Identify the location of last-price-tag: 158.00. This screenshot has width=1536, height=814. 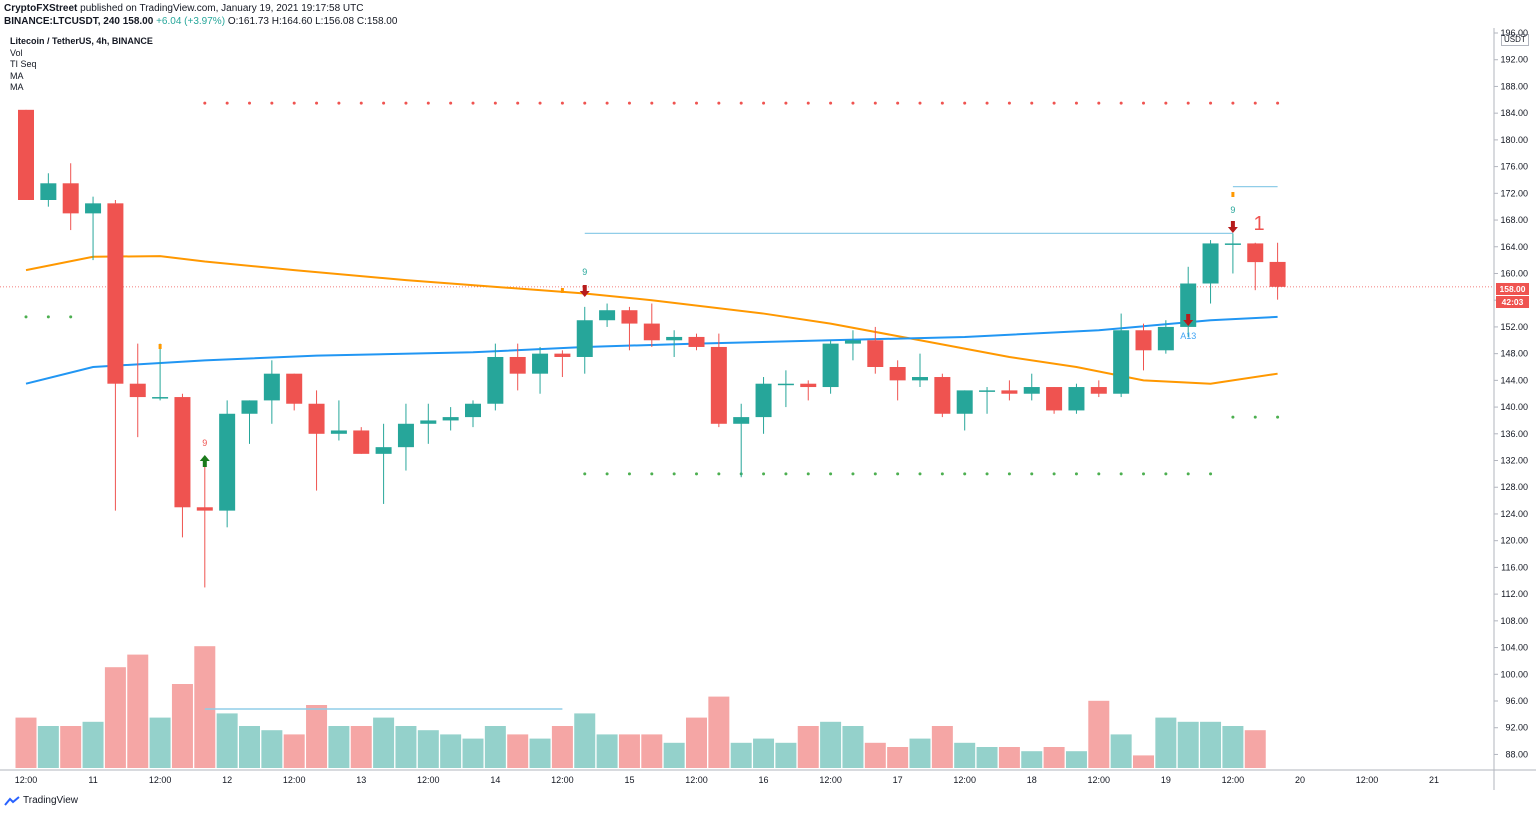
(1512, 289).